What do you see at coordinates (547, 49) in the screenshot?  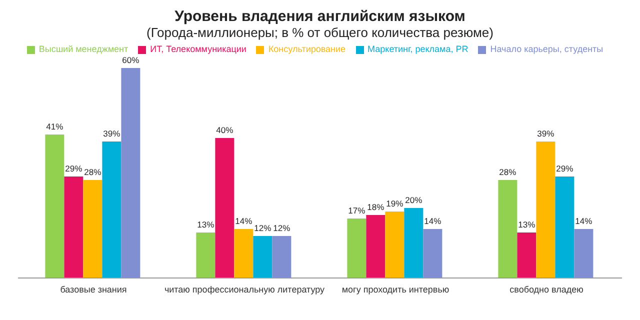 I see `legend-label: Начало карьеры, студенты` at bounding box center [547, 49].